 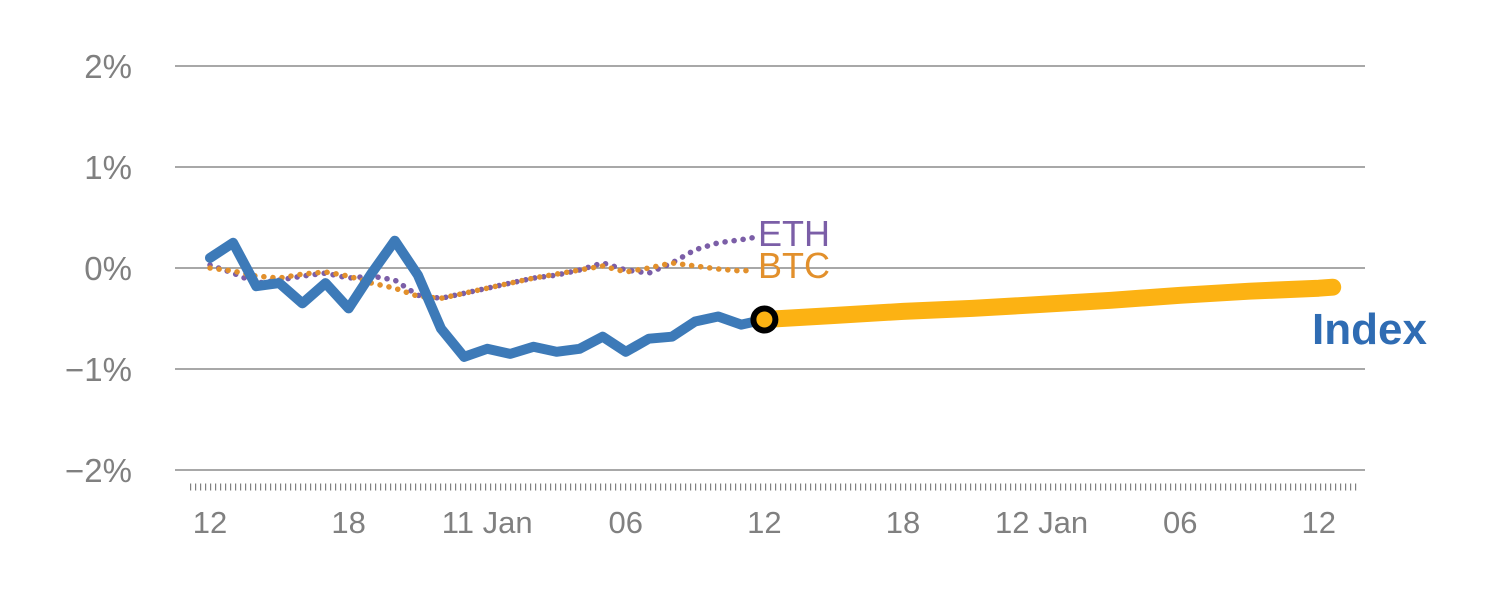 I want to click on series-line-index, so click(x=487, y=298).